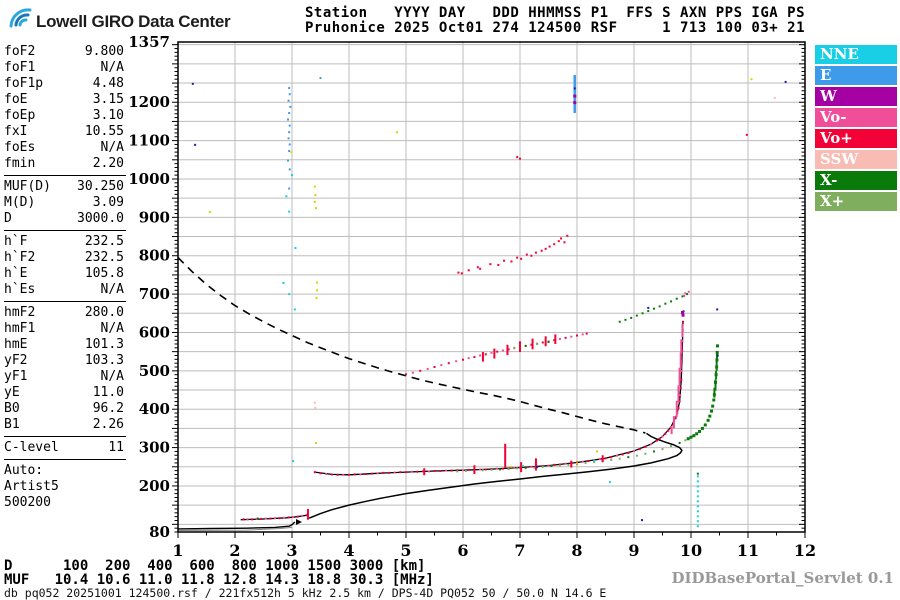  Describe the element at coordinates (64, 329) in the screenshot. I see `parameter-row-hmf1: hmF1 N/A` at that location.